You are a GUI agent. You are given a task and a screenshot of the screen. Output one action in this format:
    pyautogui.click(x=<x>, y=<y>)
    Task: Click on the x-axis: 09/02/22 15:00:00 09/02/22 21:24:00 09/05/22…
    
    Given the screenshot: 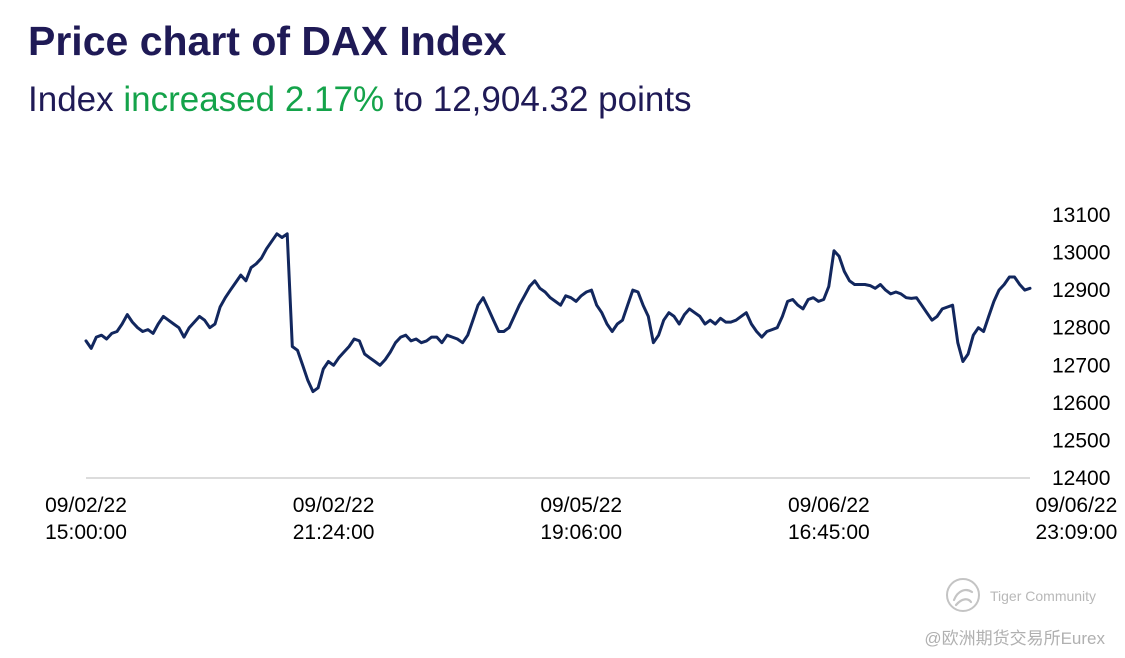 What is the action you would take?
    pyautogui.click(x=581, y=519)
    